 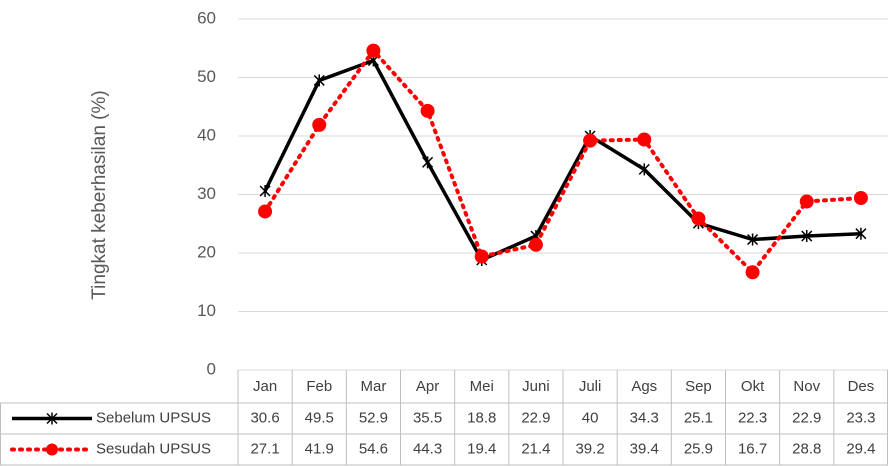 I want to click on table-value: 16.7, so click(x=752, y=448).